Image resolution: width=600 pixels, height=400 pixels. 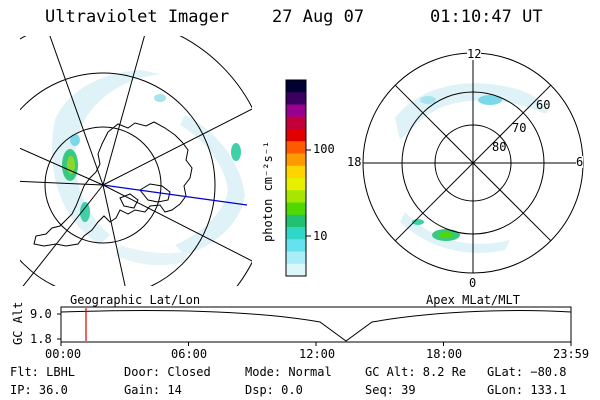 I want to click on lat-ring-inner, so click(x=103, y=185).